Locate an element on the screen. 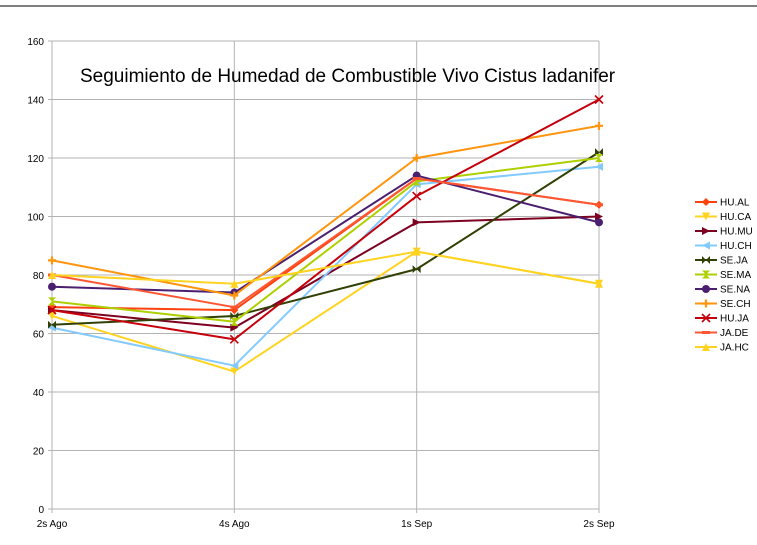 The image size is (757, 545). legend-label: SE.MA is located at coordinates (735, 275).